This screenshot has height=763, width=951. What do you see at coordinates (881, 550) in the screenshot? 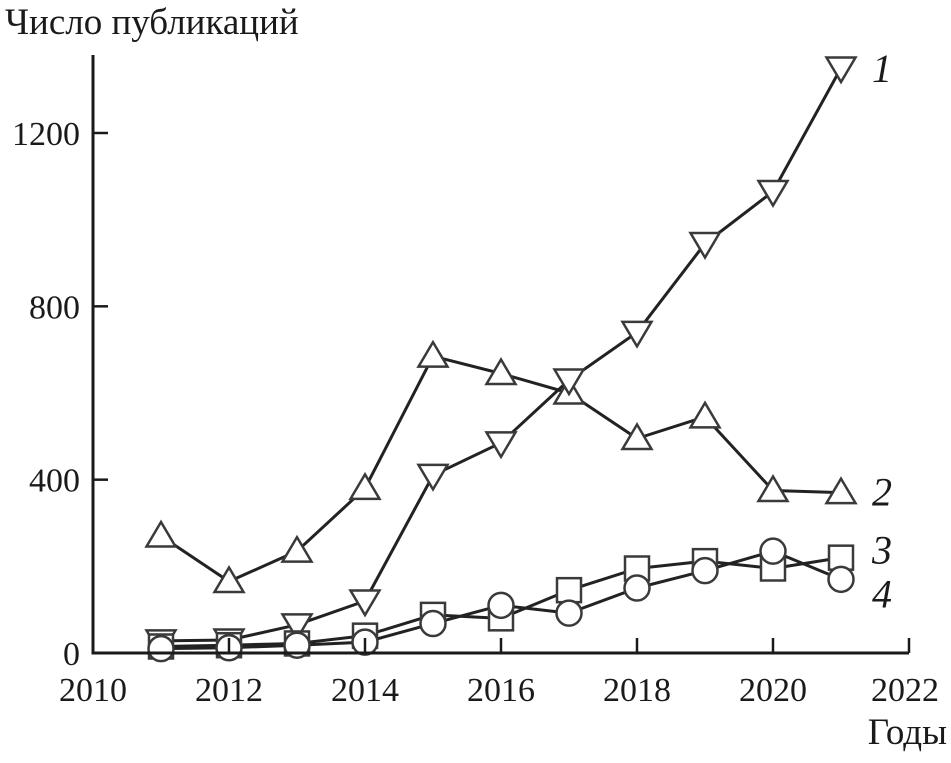
I see `series-label-3: 3` at bounding box center [881, 550].